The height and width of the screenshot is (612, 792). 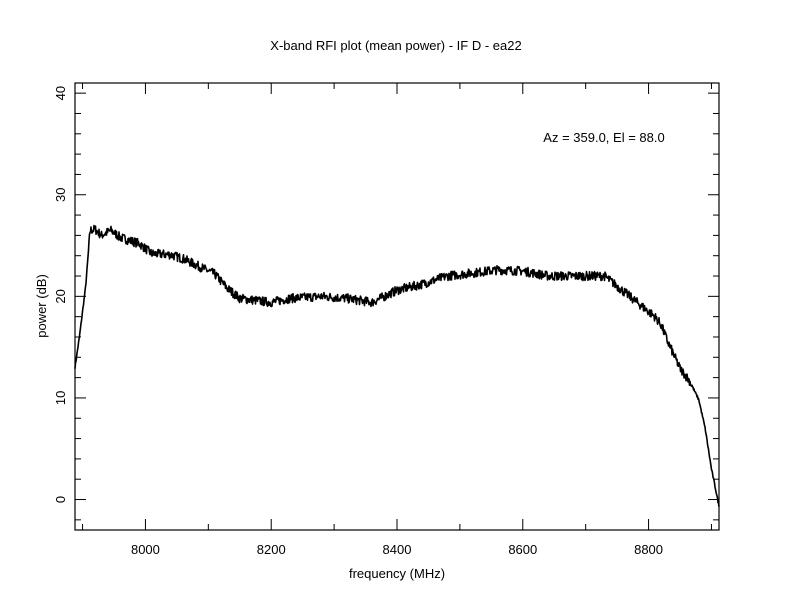 I want to click on x-tick-labels: 8000 8200 8400 8600 8800, so click(x=397, y=549).